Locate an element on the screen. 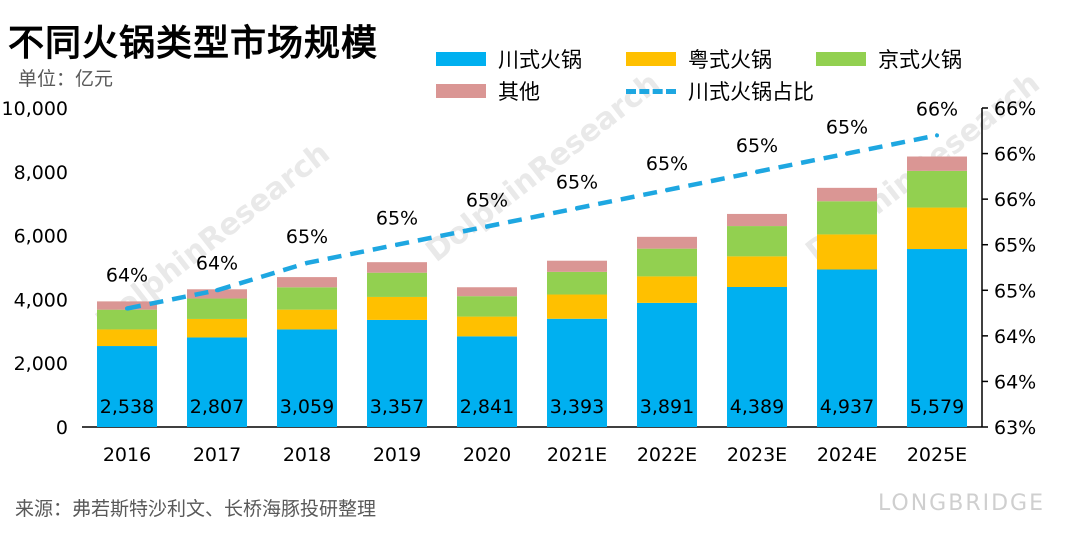 The height and width of the screenshot is (534, 1065). bar-data-label: 4,937 is located at coordinates (847, 407).